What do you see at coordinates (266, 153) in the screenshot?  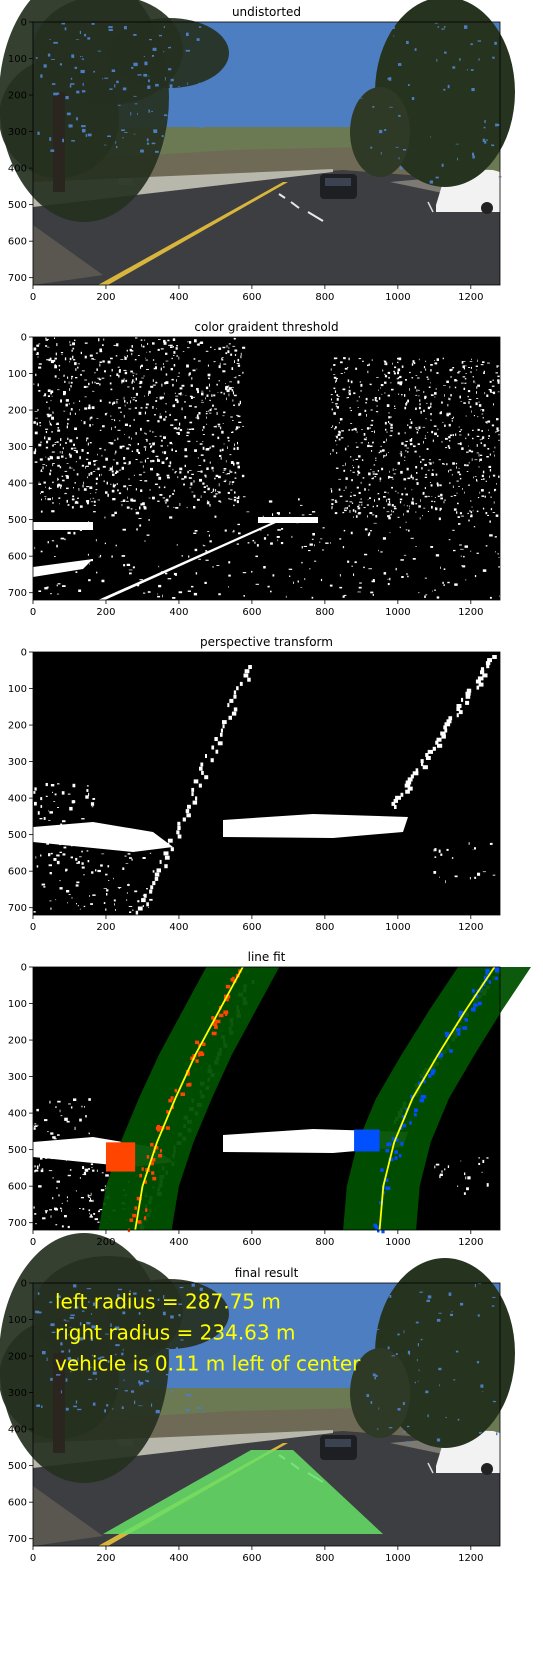 I see `axes-border` at bounding box center [266, 153].